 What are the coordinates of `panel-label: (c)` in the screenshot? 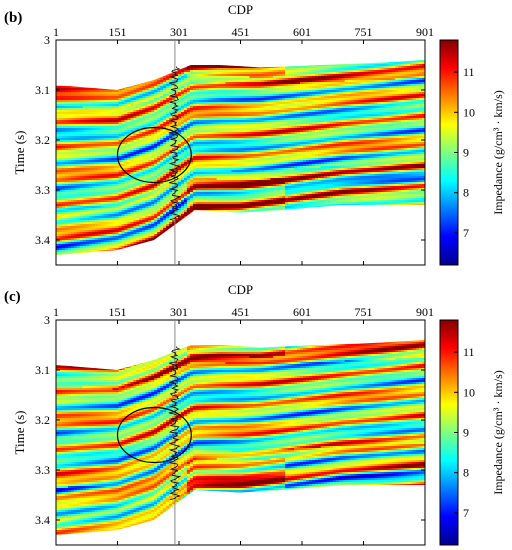 It's located at (12, 297).